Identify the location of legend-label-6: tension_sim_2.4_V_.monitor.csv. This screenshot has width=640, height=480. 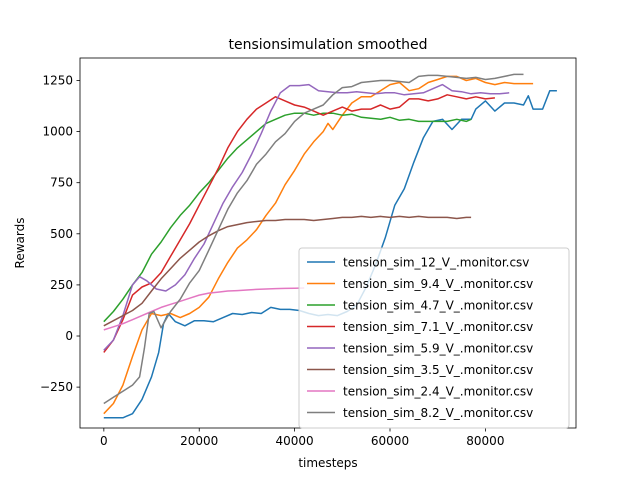
(438, 392).